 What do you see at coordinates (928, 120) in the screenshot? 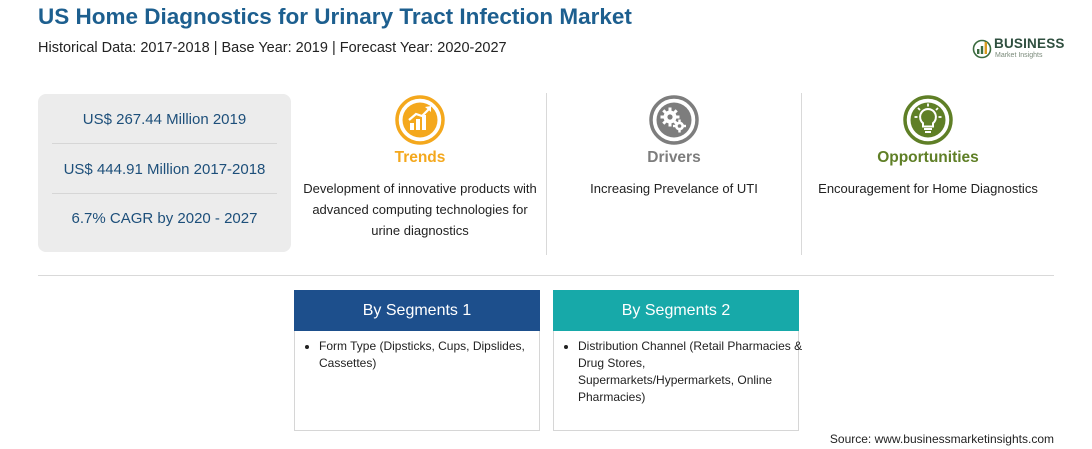
I see `lightbulb-icon` at bounding box center [928, 120].